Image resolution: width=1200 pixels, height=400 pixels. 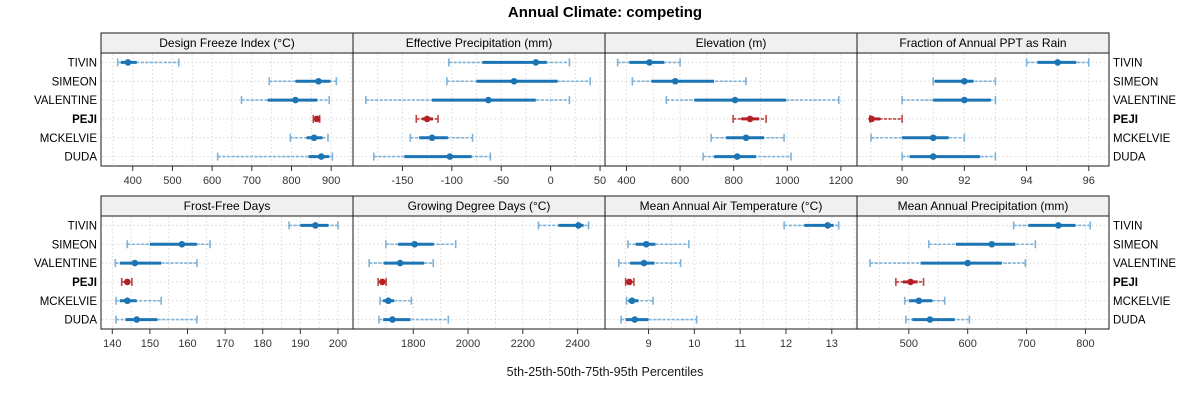 What do you see at coordinates (452, 181) in the screenshot?
I see `axis-tick-label: -100` at bounding box center [452, 181].